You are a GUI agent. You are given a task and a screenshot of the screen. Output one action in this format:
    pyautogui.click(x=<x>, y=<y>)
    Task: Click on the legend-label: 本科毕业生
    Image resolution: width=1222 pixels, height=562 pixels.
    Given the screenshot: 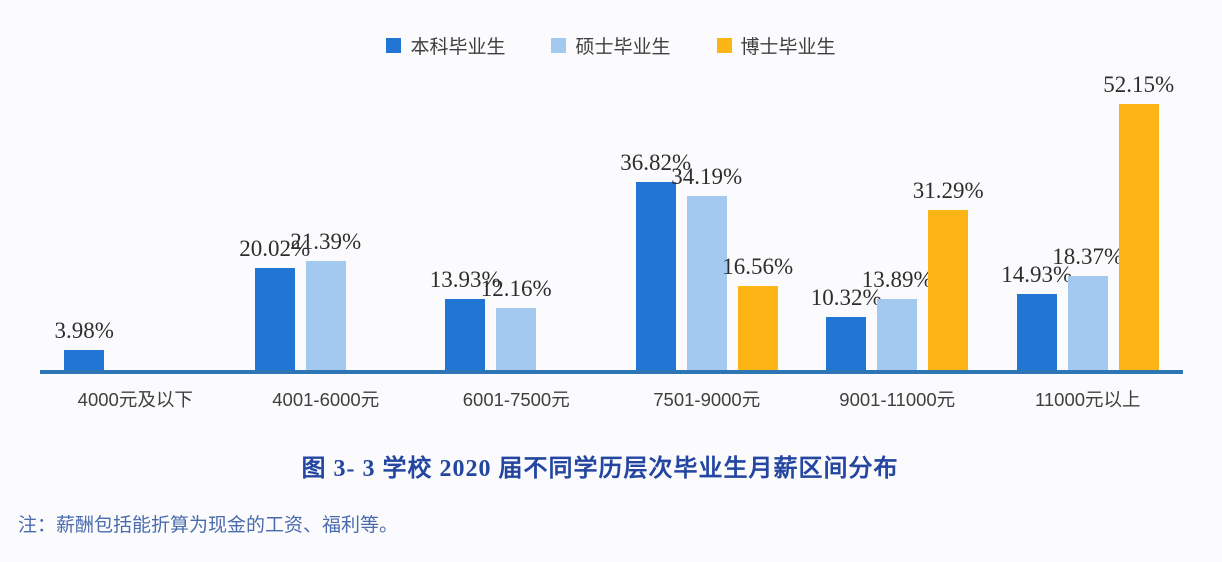 What is the action you would take?
    pyautogui.click(x=458, y=47)
    